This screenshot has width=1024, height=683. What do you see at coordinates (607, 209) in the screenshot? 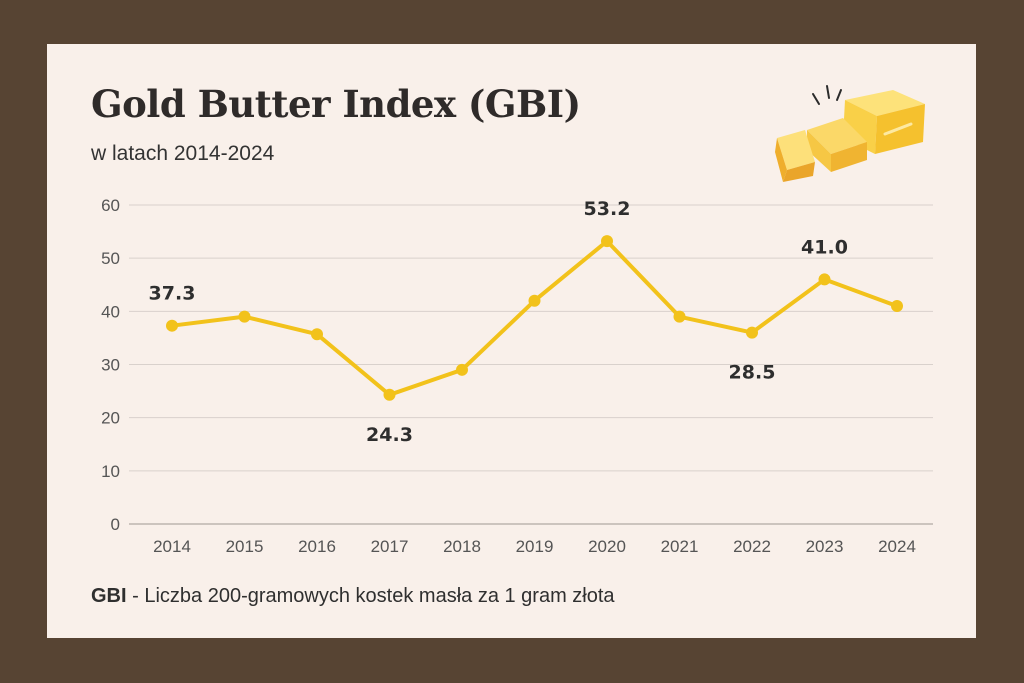
I see `data-label-2020: 53.2` at bounding box center [607, 209].